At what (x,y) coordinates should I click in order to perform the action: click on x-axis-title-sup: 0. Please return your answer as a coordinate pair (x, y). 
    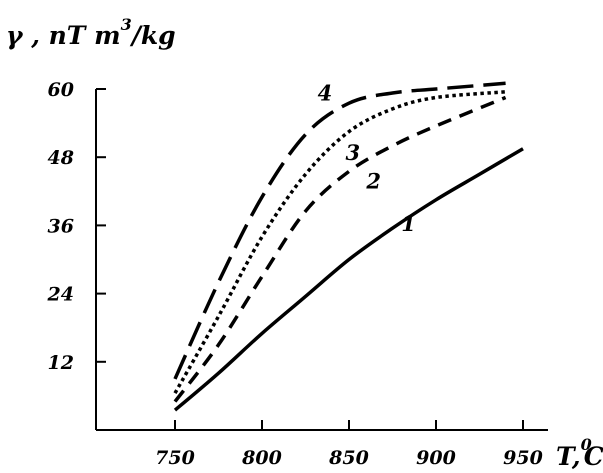
    Looking at the image, I should click on (586, 444).